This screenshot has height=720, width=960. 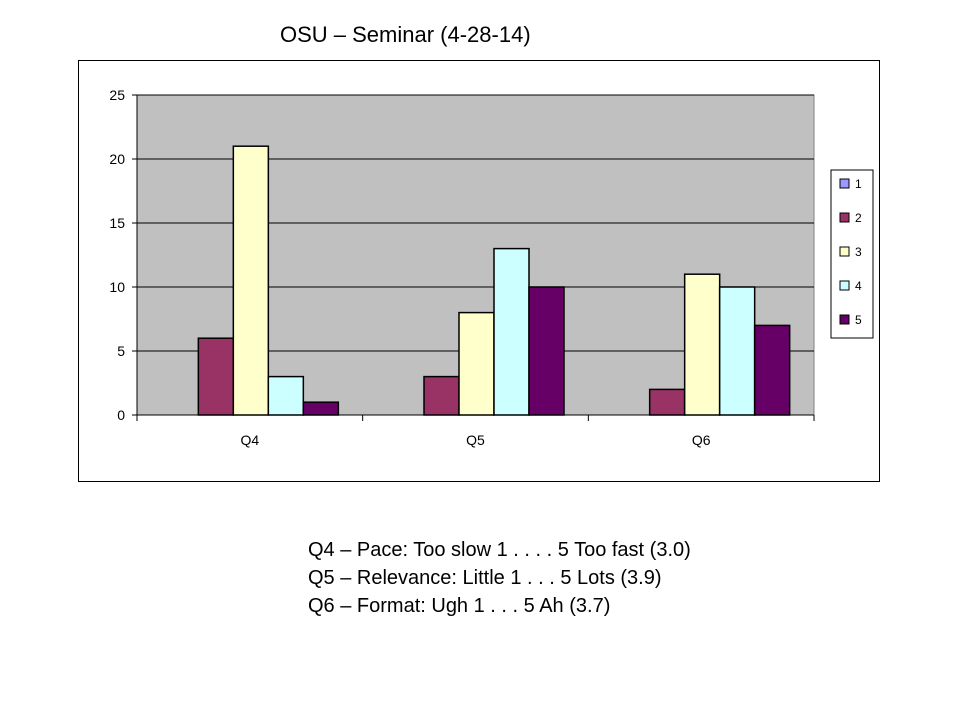 I want to click on legend-label-5: 5, so click(x=858, y=320).